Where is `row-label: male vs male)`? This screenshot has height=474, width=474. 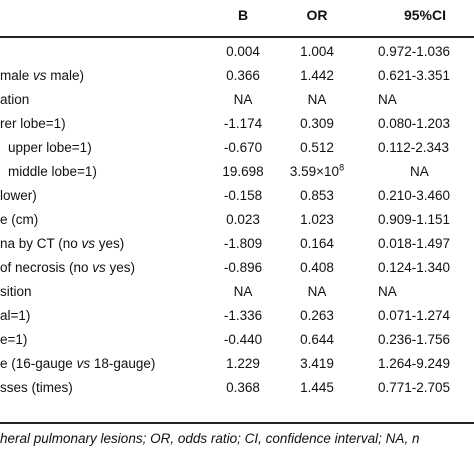
row-label: male vs male) is located at coordinates (42, 76).